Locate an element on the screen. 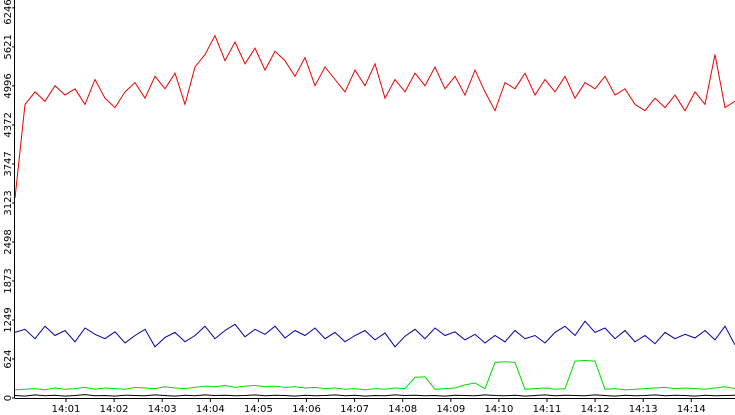  x-tick-label: 14:07 is located at coordinates (354, 409).